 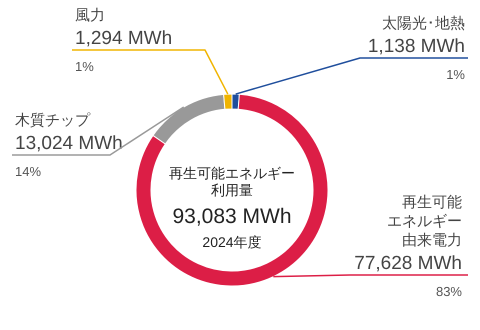 I want to click on slice-label: 太陽光･地熱, so click(x=423, y=23).